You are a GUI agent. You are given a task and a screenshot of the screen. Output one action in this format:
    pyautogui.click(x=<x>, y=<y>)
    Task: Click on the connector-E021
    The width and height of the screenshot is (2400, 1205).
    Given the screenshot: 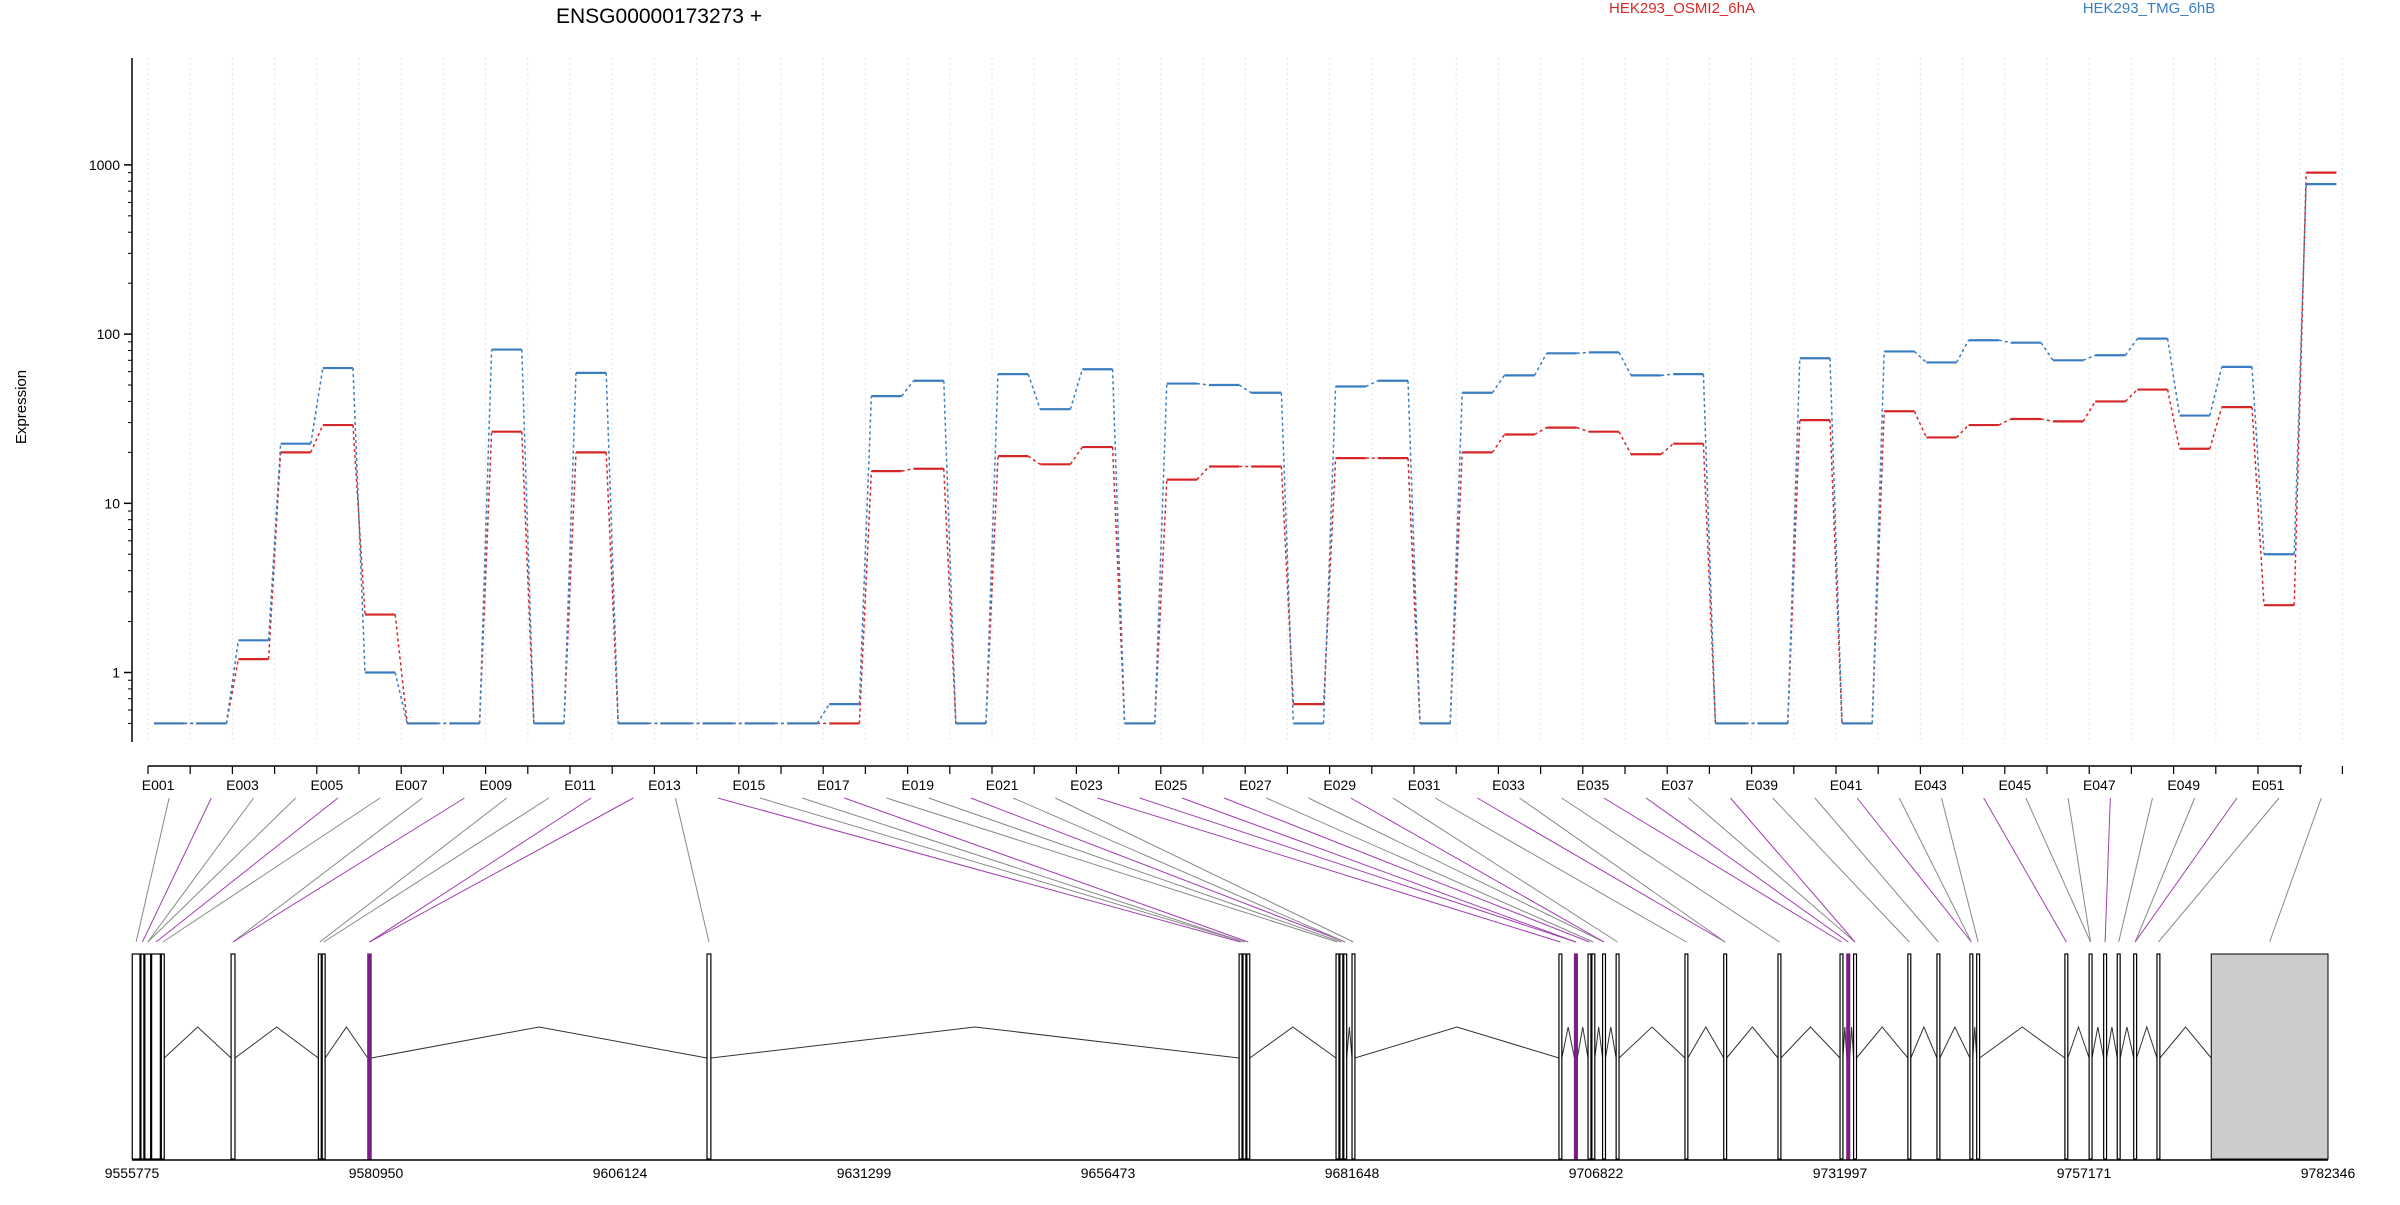 What is the action you would take?
    pyautogui.click(x=1179, y=870)
    